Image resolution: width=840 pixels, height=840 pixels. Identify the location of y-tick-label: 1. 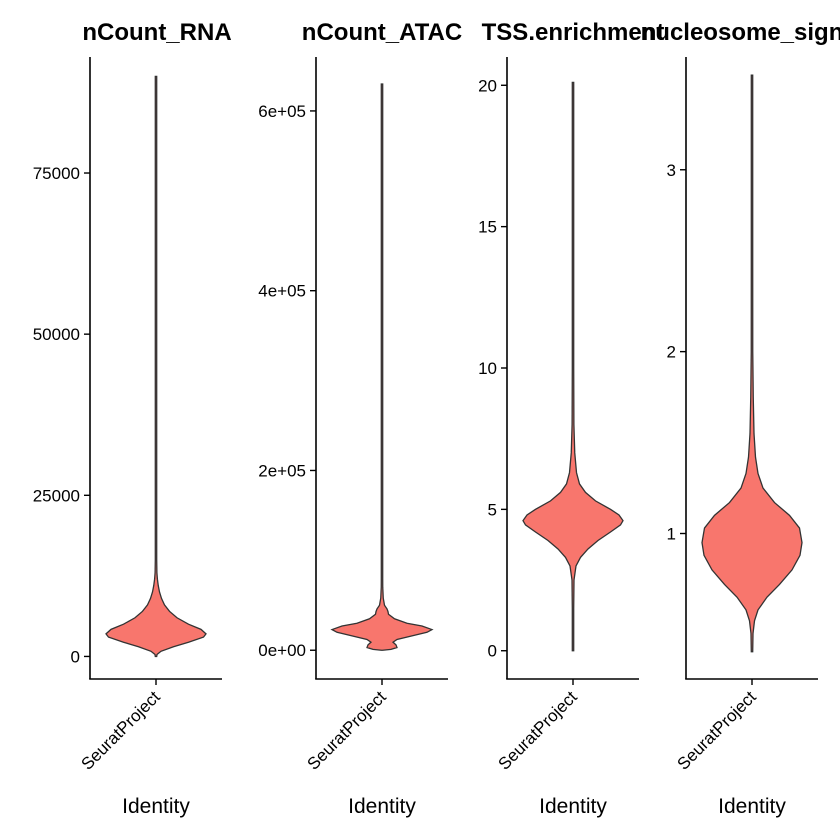
(671, 534).